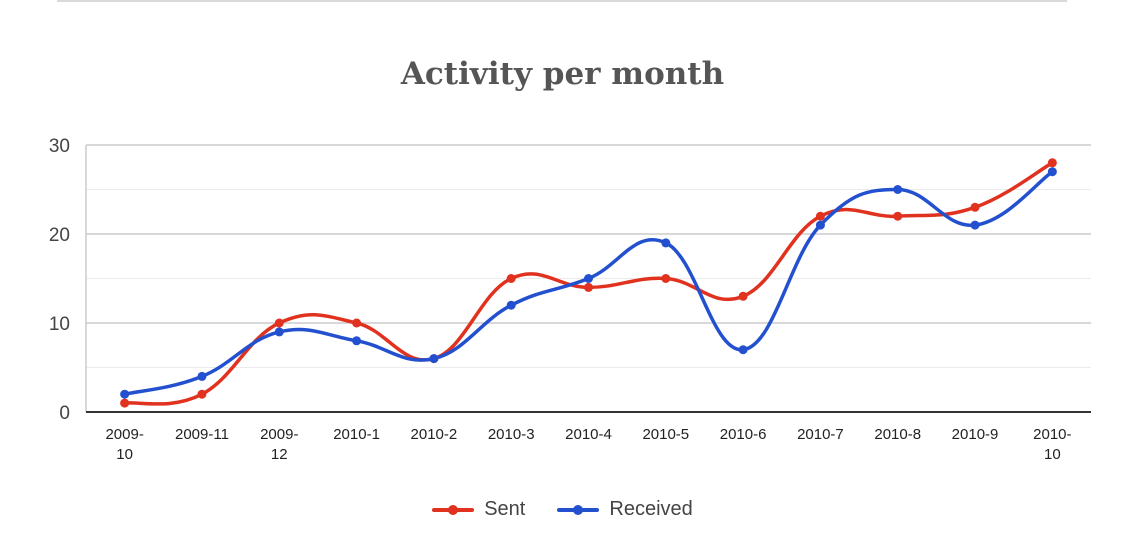 This screenshot has width=1125, height=559. I want to click on x-tick-label: 2009-11, so click(202, 434).